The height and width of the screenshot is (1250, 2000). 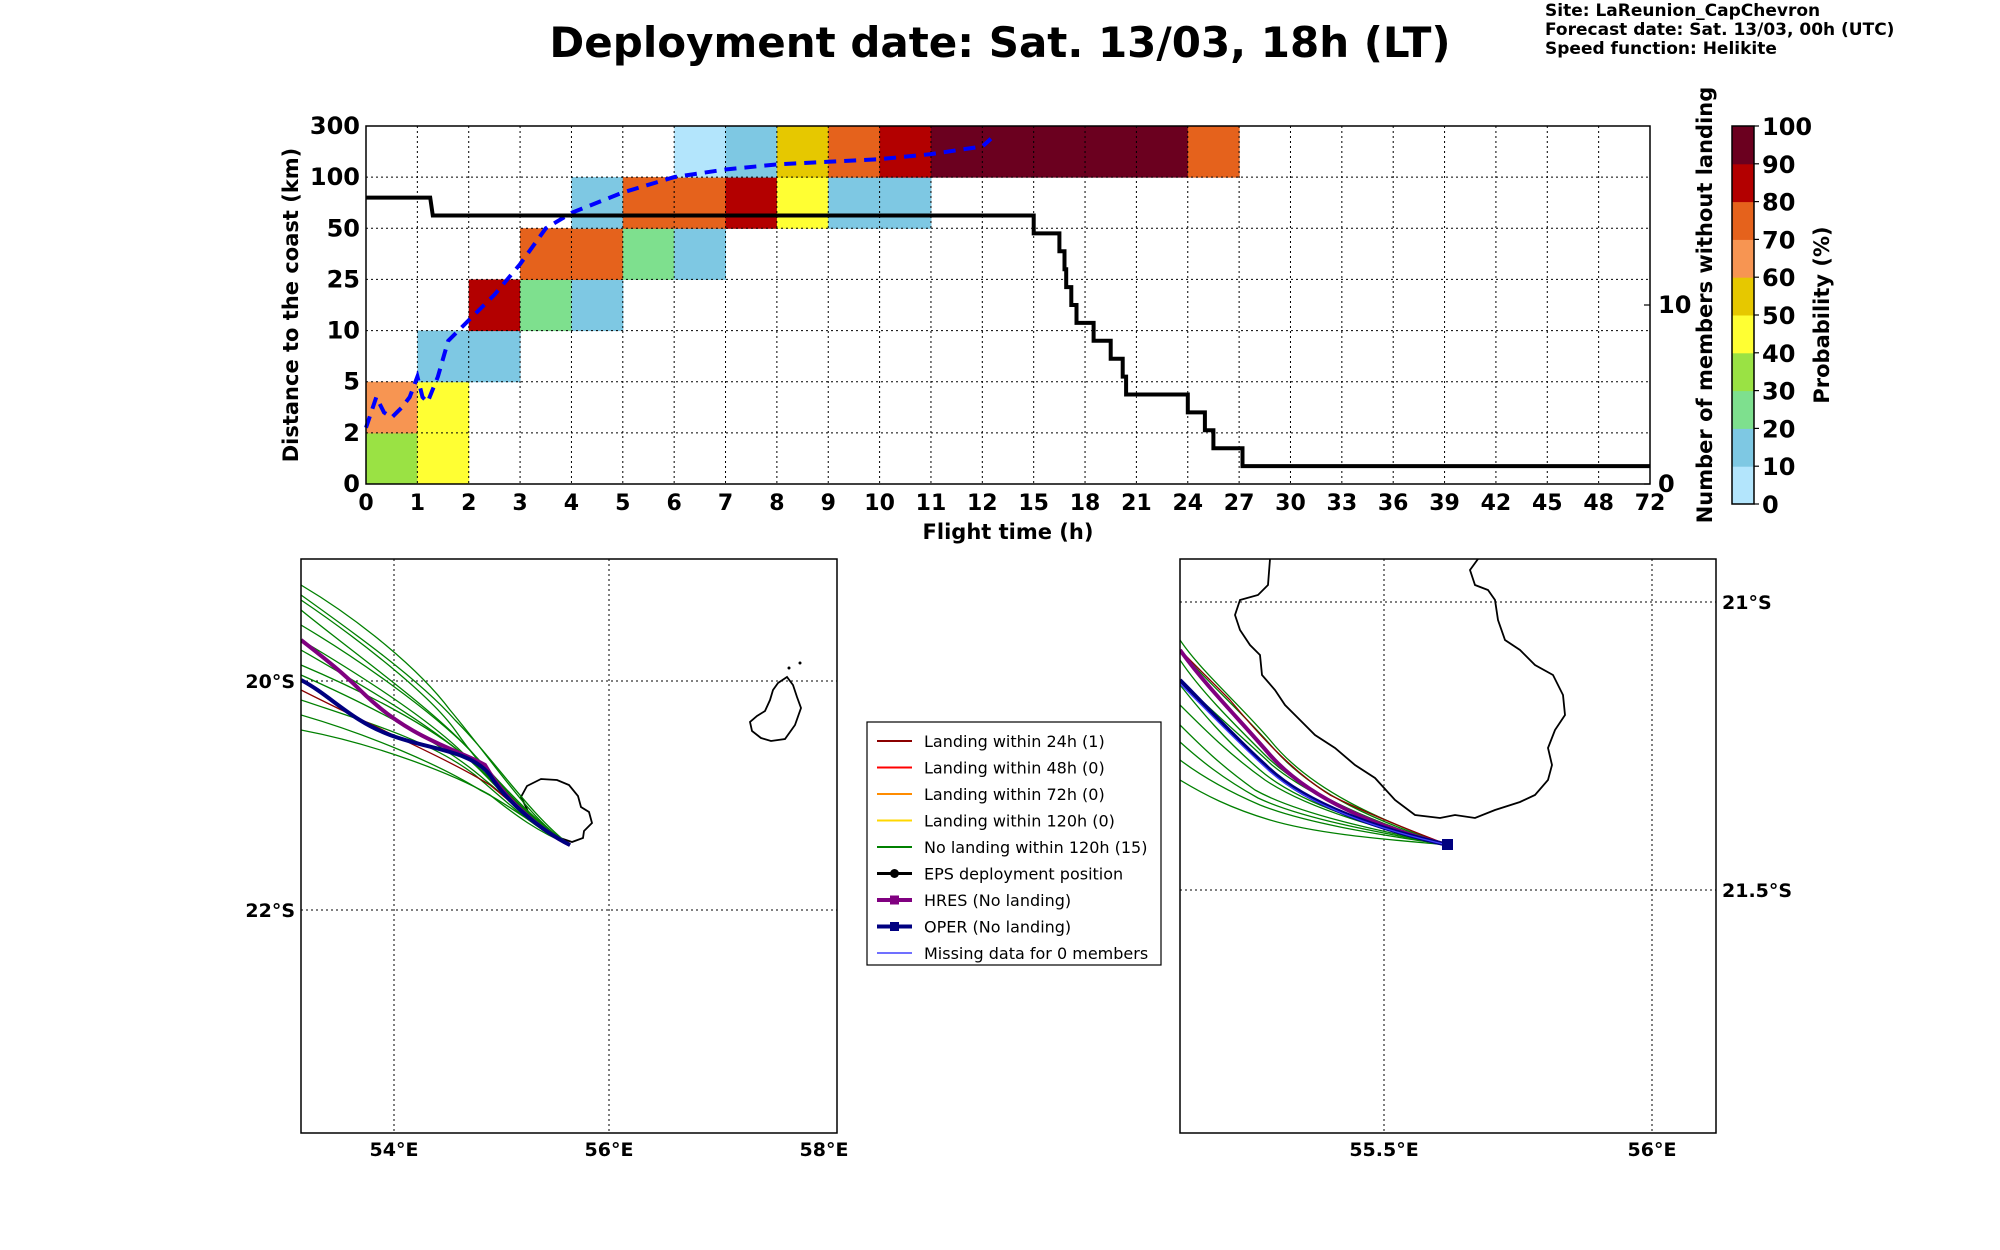 What do you see at coordinates (1778, 203) in the screenshot?
I see `colorbar-tick-label: 80` at bounding box center [1778, 203].